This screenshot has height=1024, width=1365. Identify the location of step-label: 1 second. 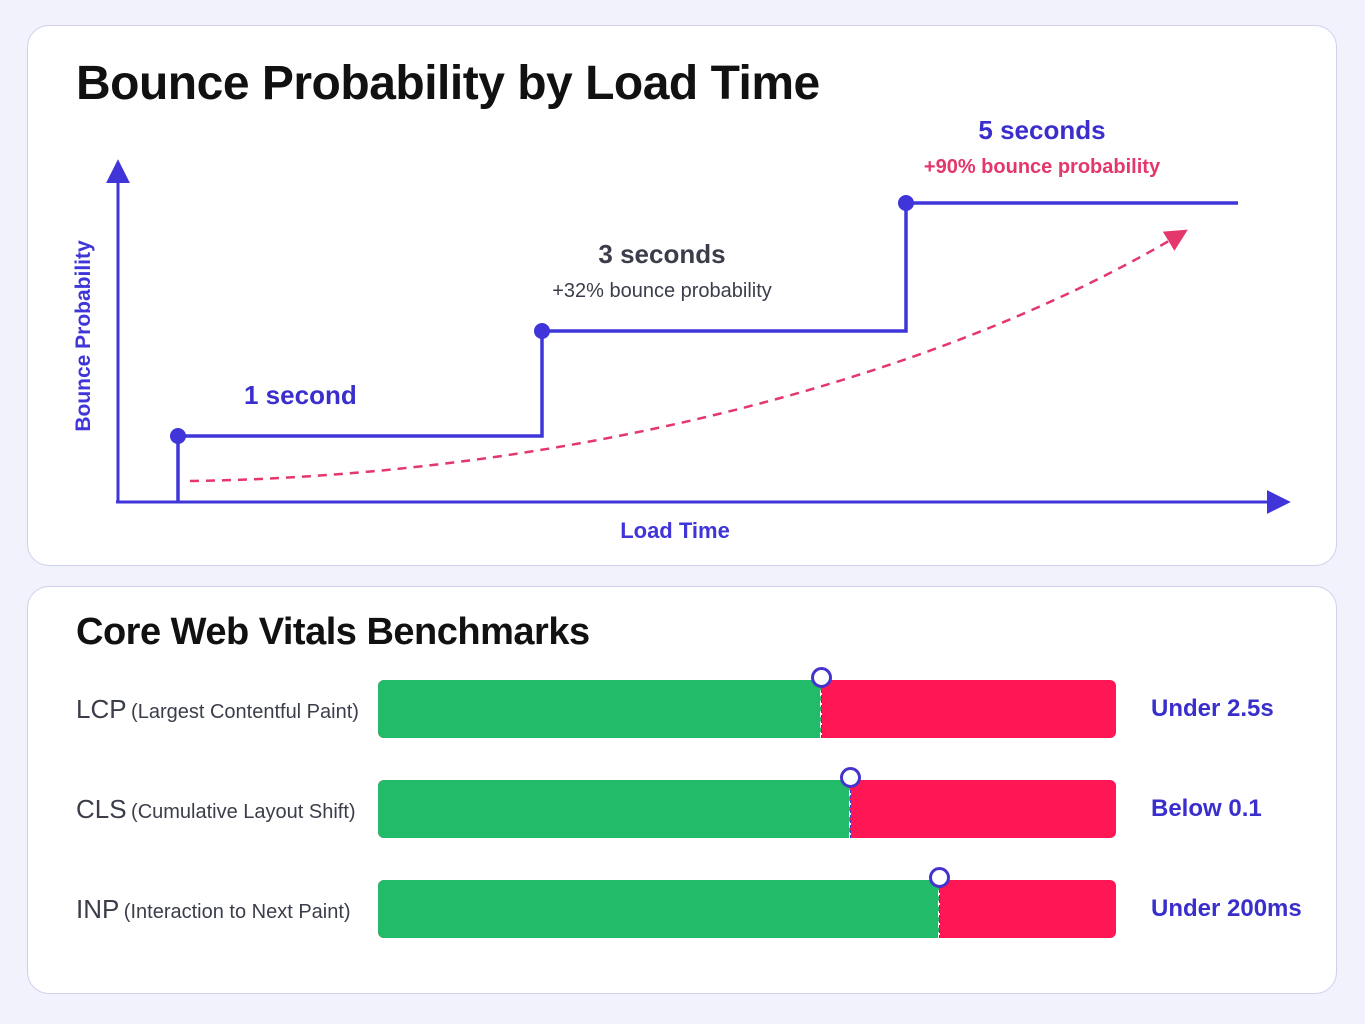
(300, 395).